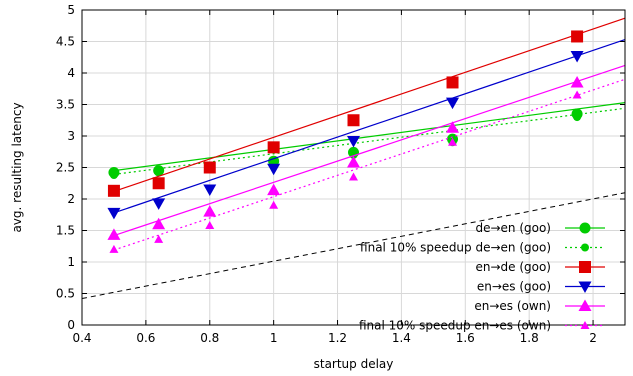 The width and height of the screenshot is (633, 376). What do you see at coordinates (209, 338) in the screenshot?
I see `x-tick-label: 0.8` at bounding box center [209, 338].